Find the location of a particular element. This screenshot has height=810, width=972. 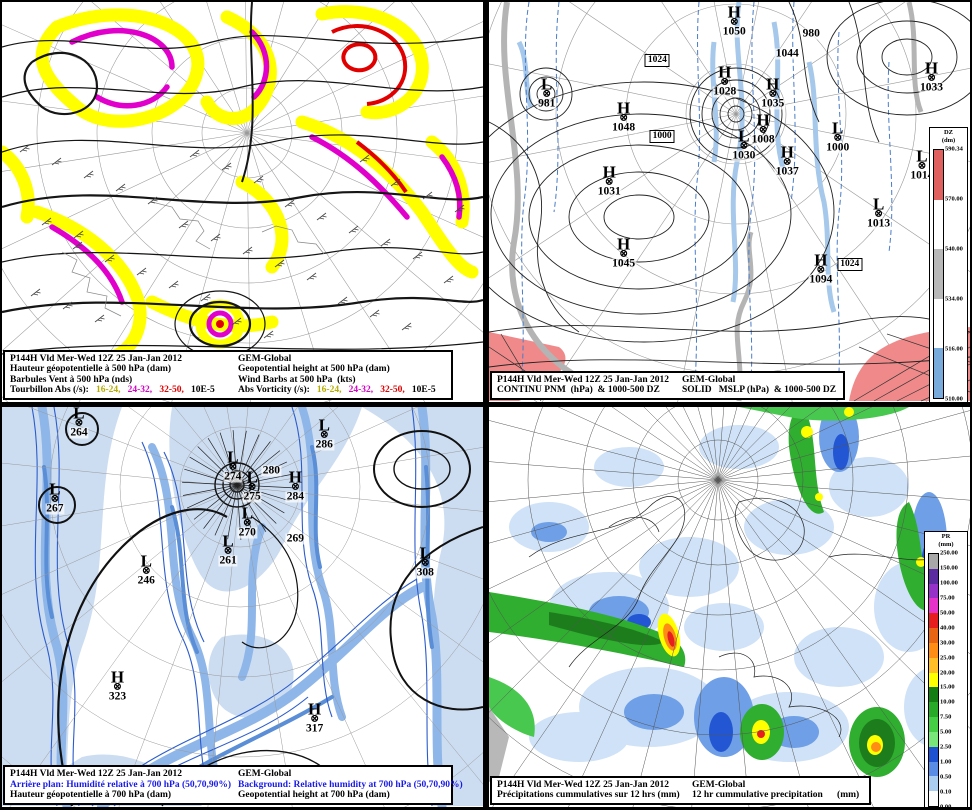

colorbar-tick-label: 0.00 is located at coordinates (946, 805).